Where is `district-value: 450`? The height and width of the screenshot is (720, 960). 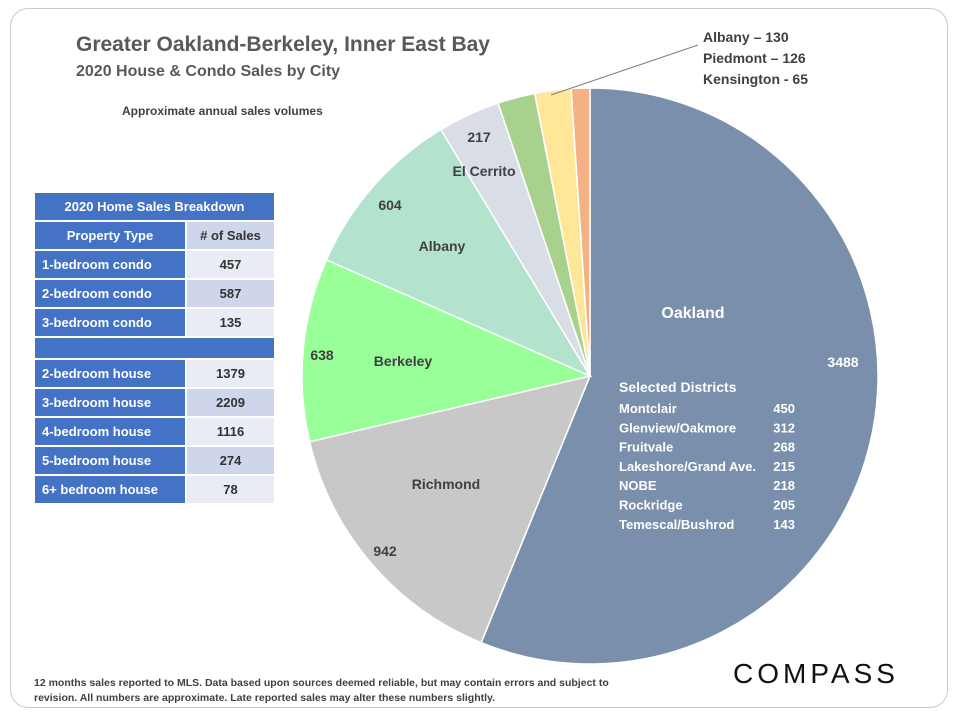
district-value: 450 is located at coordinates (784, 408).